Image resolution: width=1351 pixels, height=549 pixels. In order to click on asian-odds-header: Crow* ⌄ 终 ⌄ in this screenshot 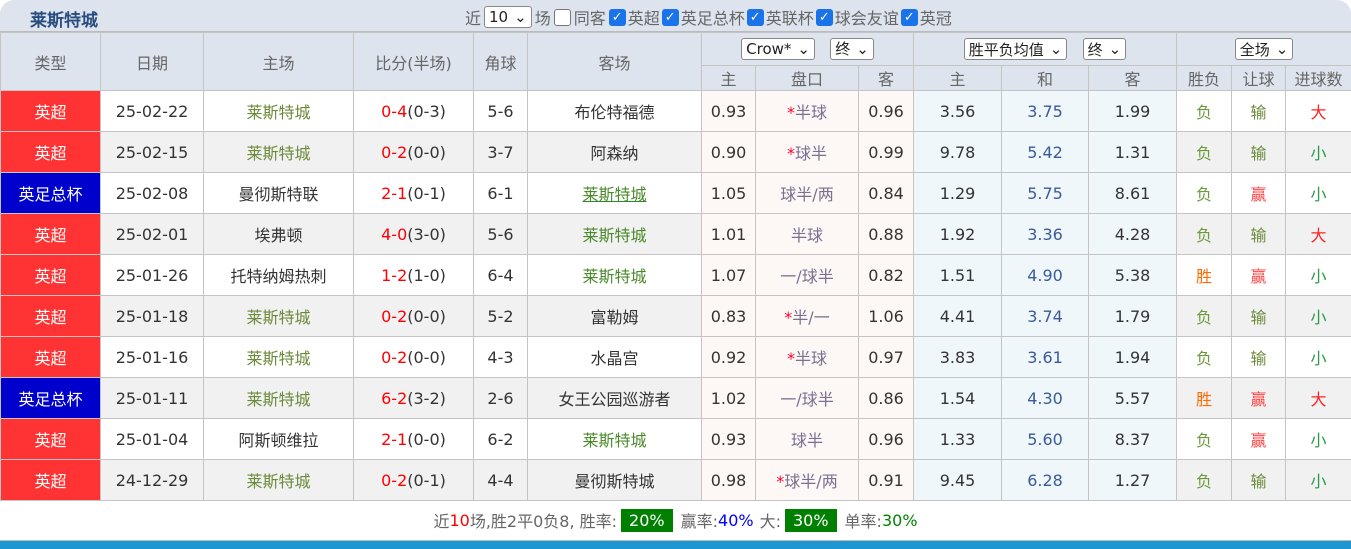, I will do `click(807, 49)`.